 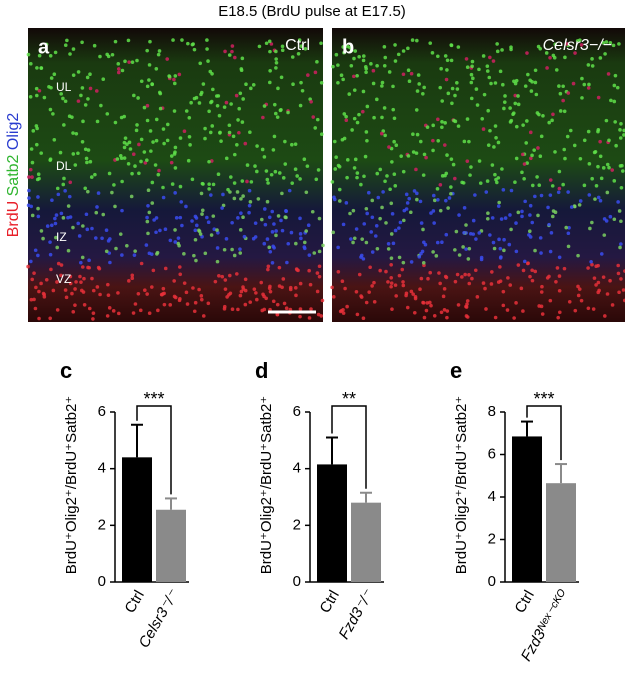 I want to click on panel-label: a, so click(x=44, y=47).